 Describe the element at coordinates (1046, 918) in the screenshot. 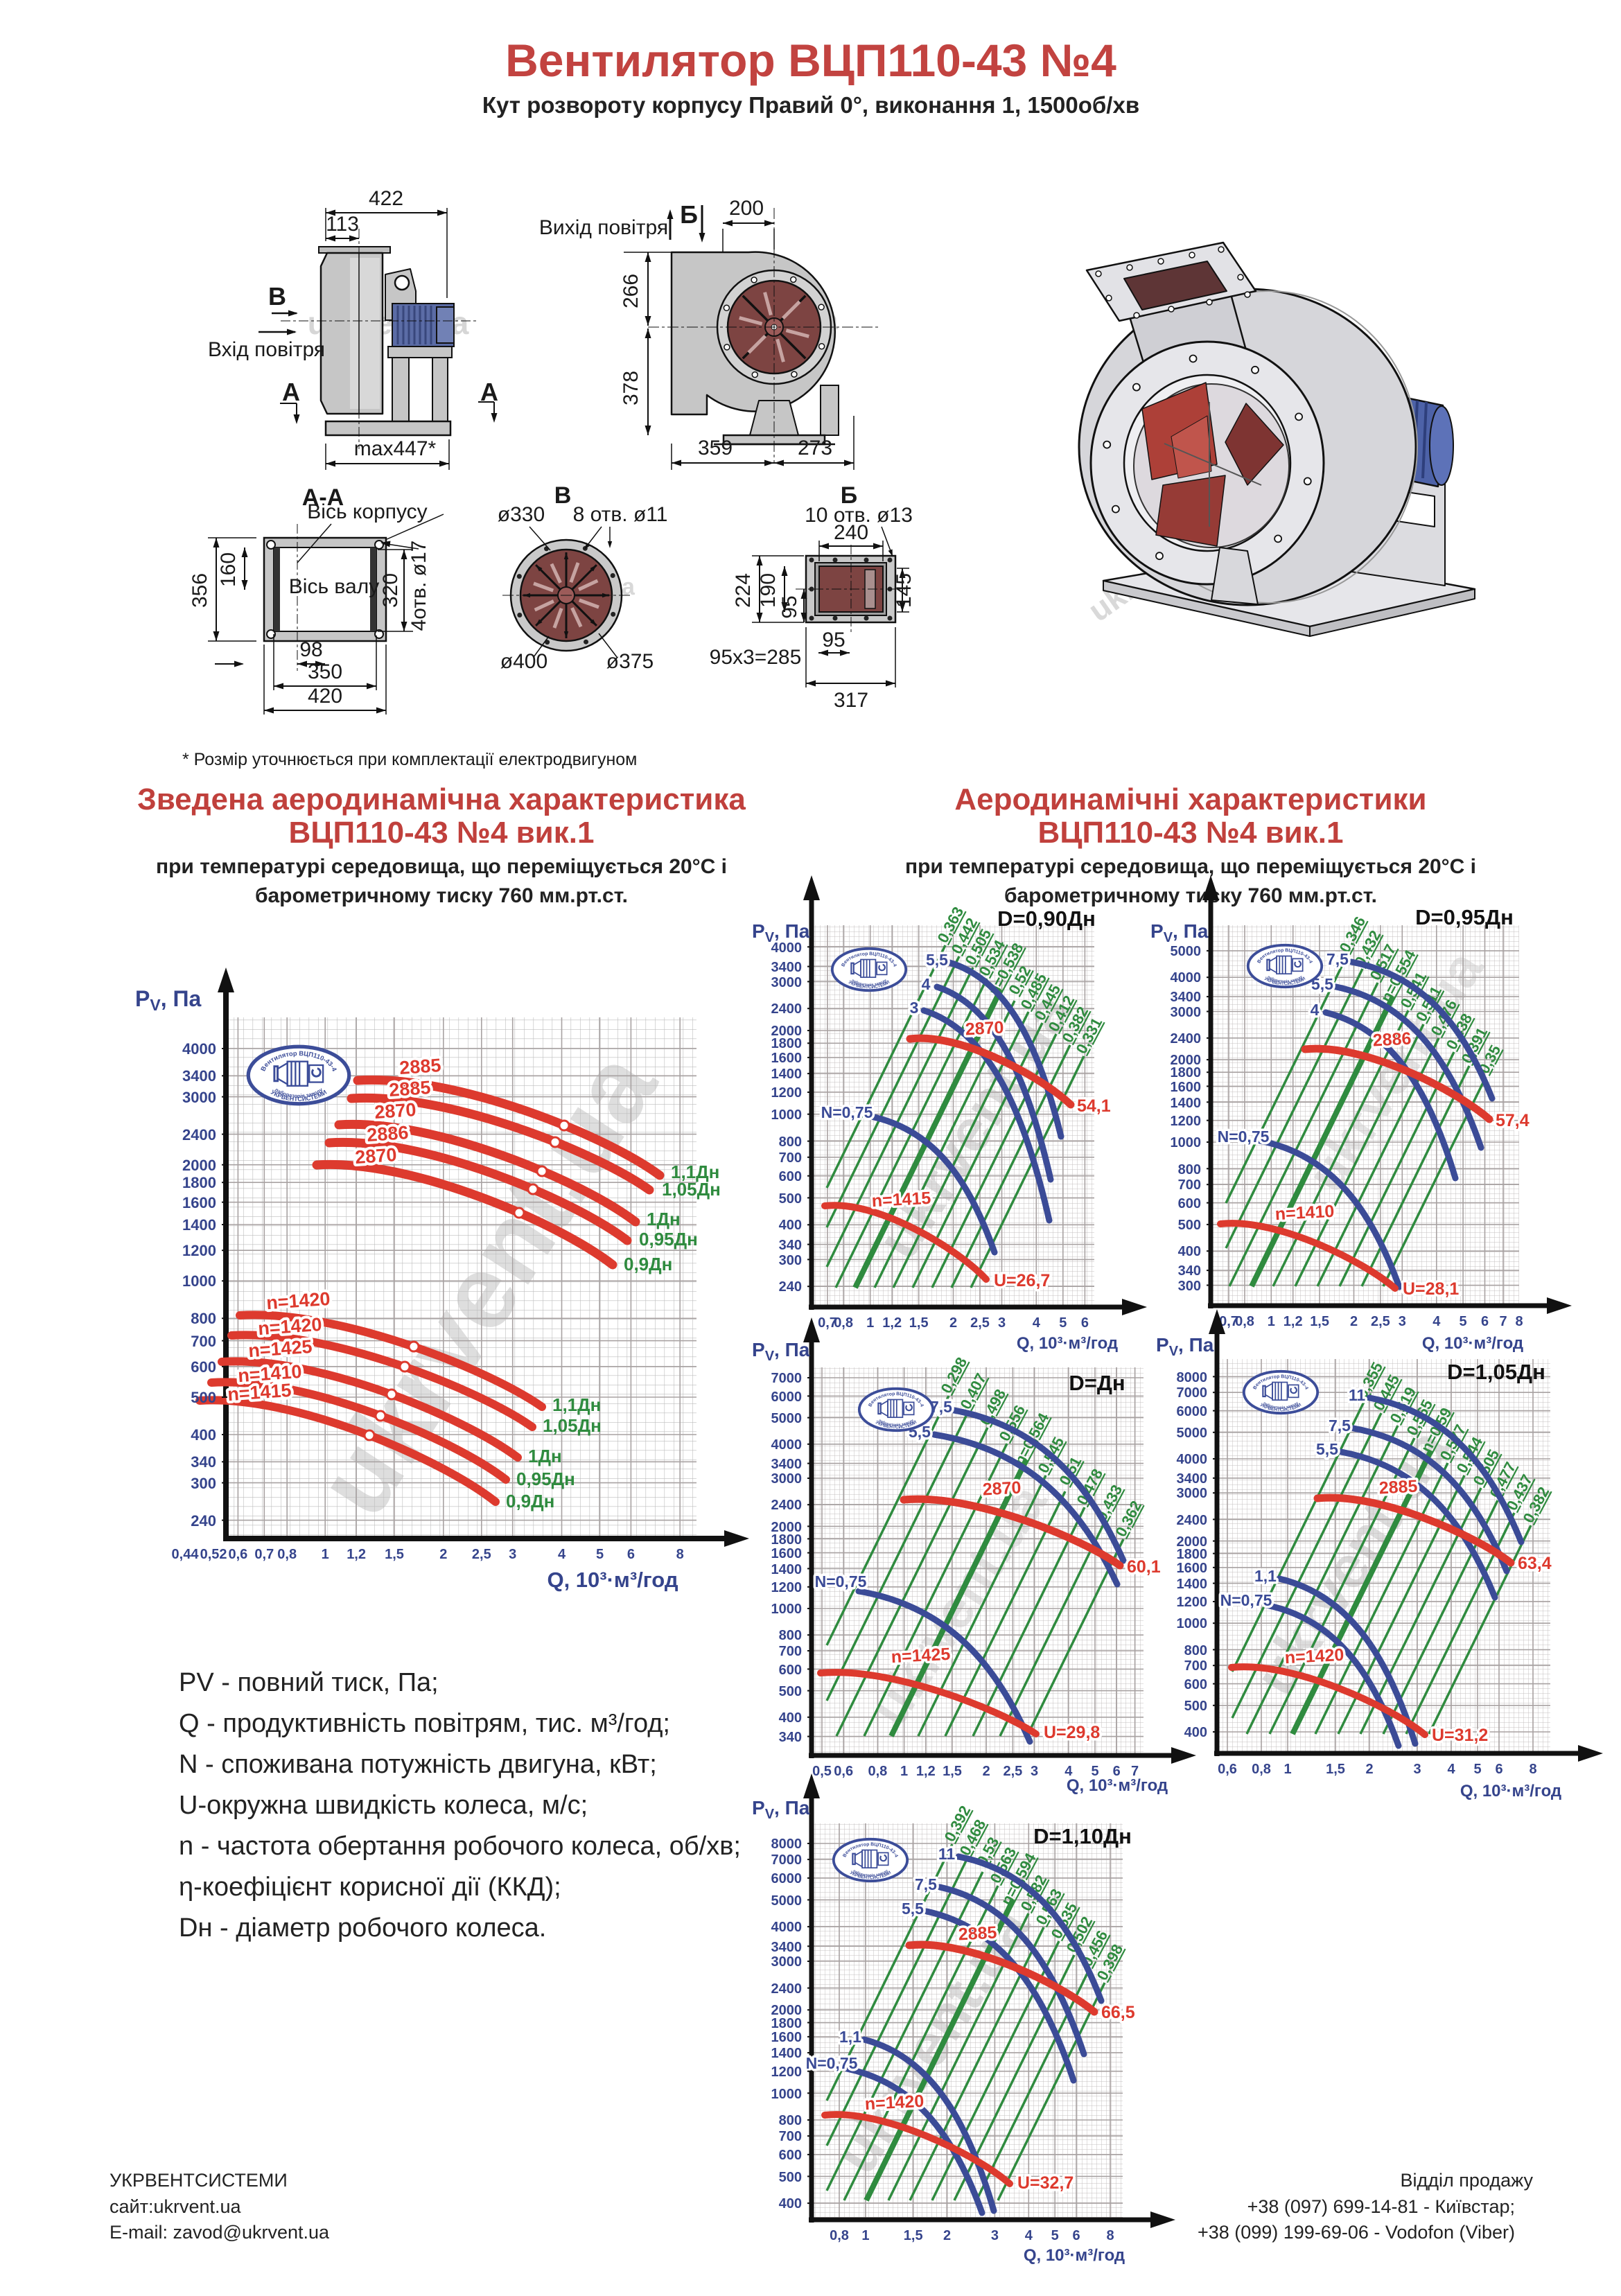

I see `svg-text: D=0,90Дн` at that location.